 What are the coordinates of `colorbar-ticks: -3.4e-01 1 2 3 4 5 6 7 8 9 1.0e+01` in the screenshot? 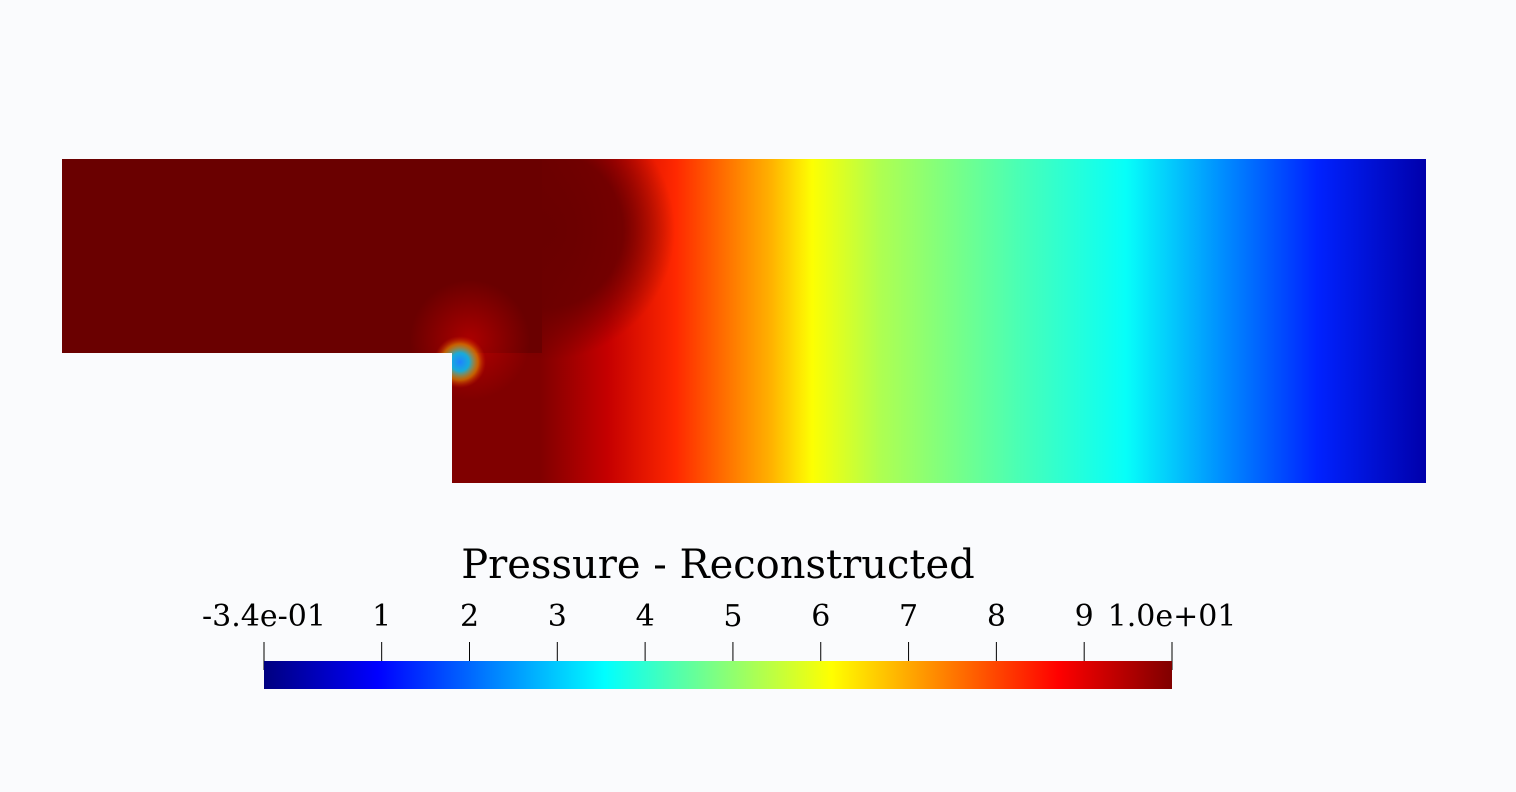 It's located at (719, 634).